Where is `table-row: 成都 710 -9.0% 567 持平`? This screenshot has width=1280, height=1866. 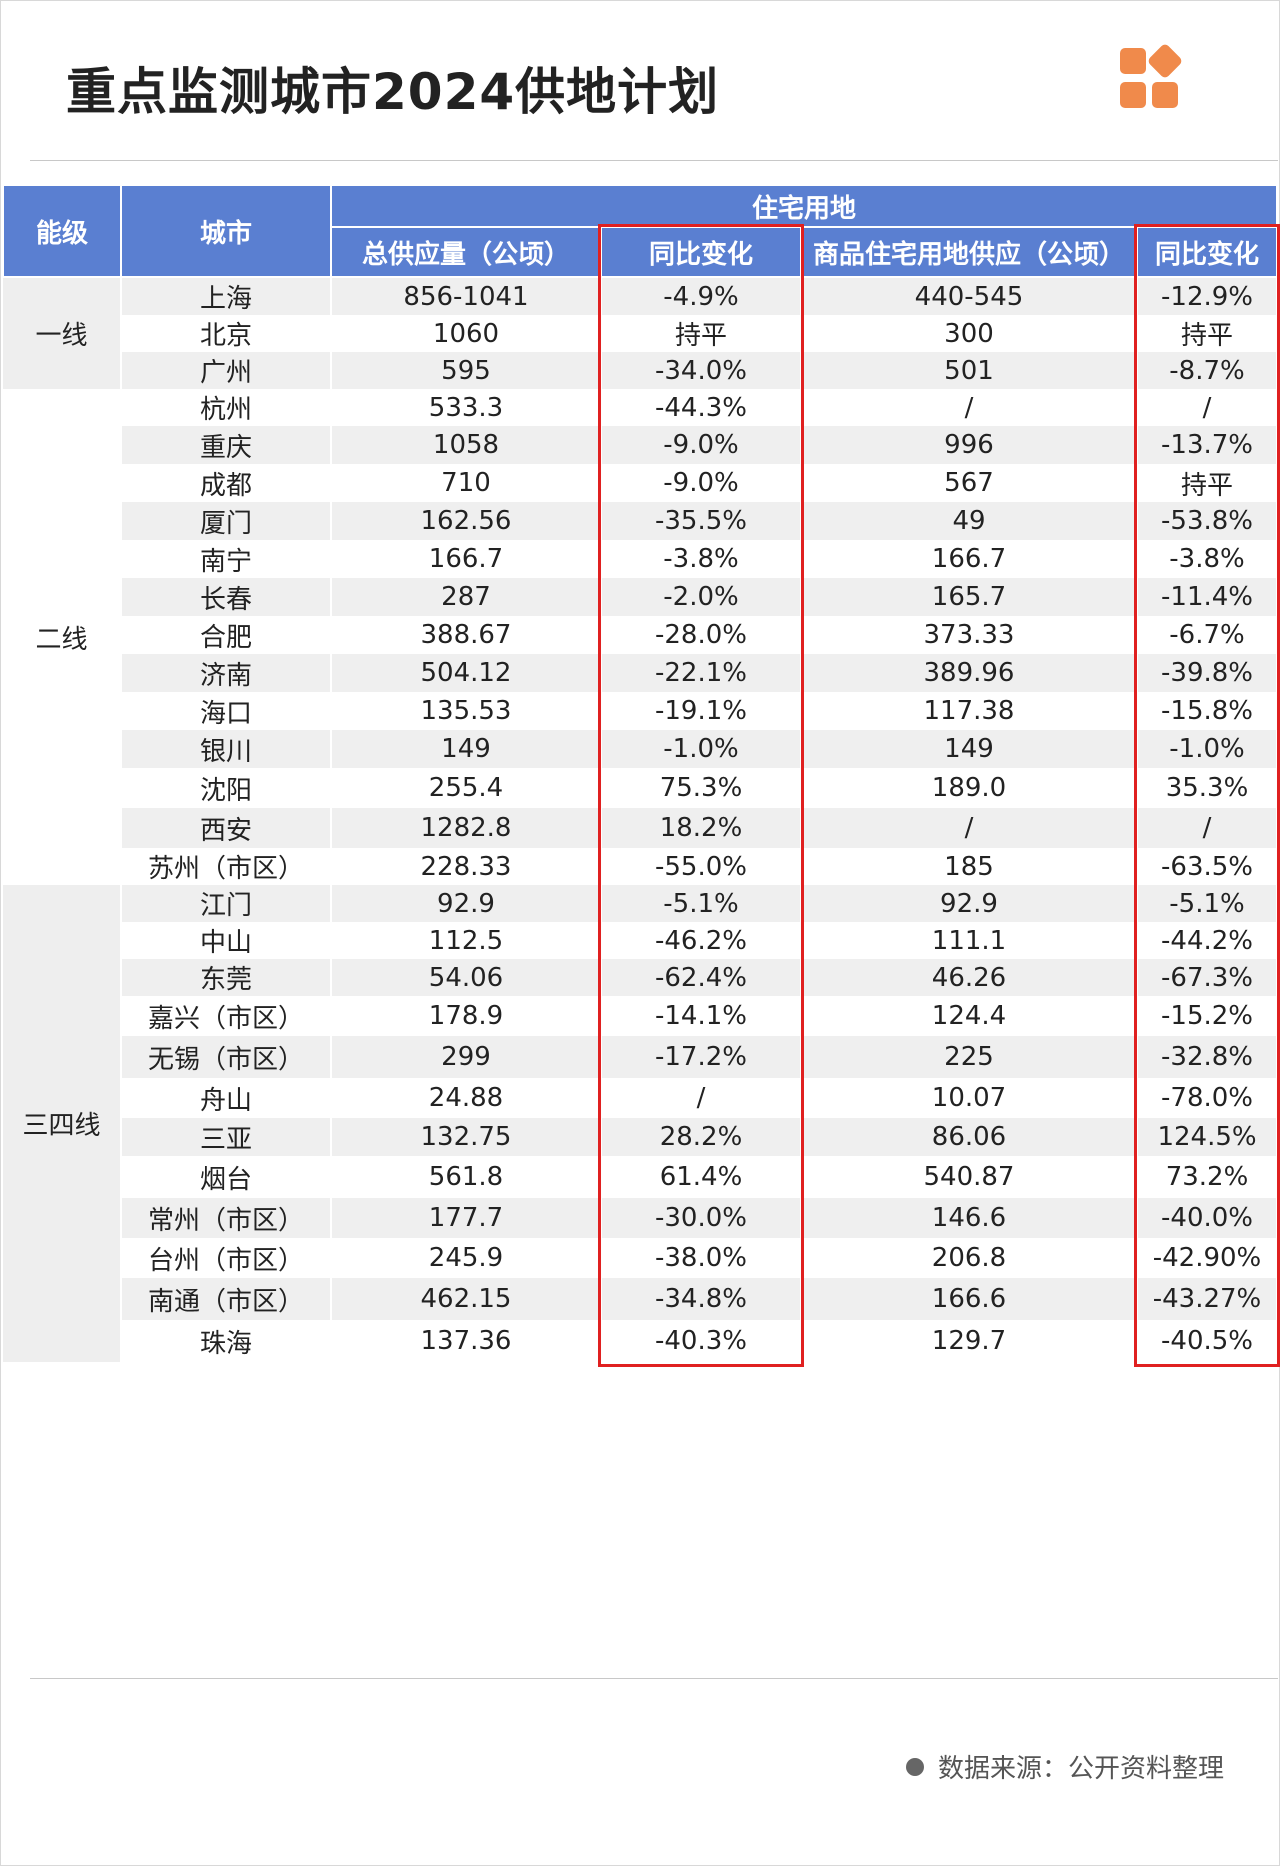 table-row: 成都 710 -9.0% 567 持平 is located at coordinates (641, 483).